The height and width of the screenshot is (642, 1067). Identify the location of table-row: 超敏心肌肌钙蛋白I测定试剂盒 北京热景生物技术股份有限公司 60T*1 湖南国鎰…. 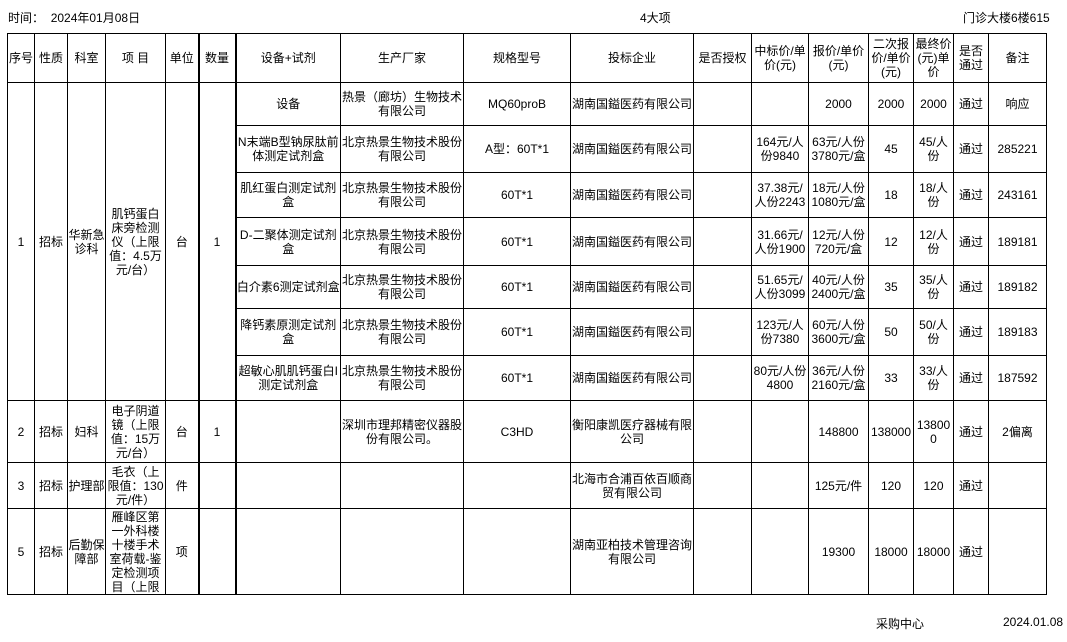
(527, 378).